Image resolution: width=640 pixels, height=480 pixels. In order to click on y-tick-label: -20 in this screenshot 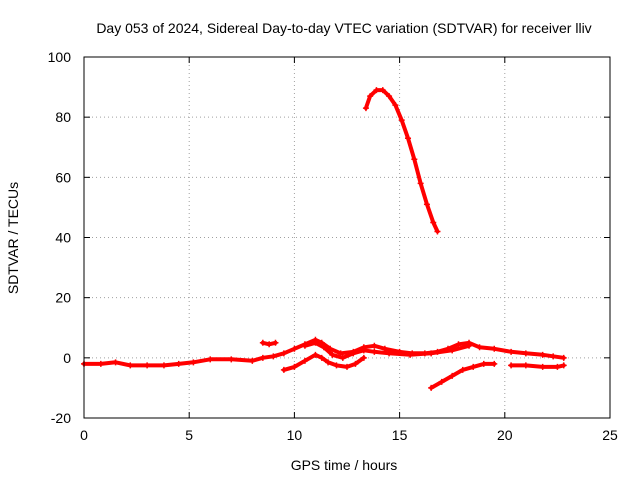, I will do `click(61, 418)`.